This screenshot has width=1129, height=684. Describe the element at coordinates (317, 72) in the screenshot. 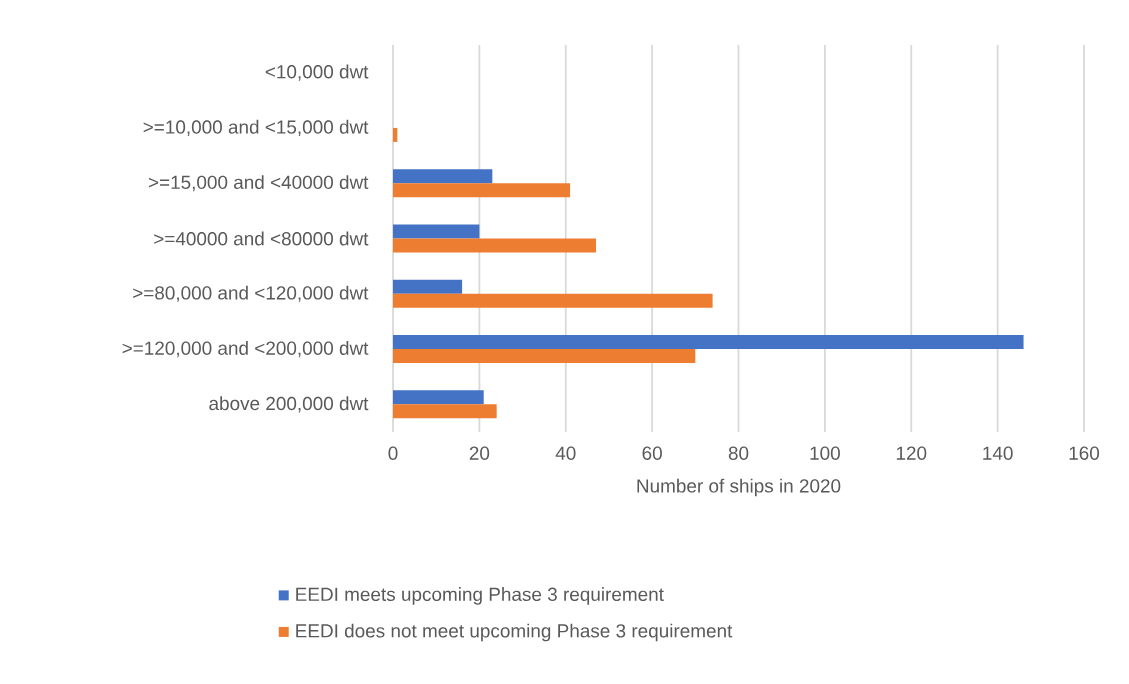

I see `y-tick-label: <10,000 dwt` at that location.